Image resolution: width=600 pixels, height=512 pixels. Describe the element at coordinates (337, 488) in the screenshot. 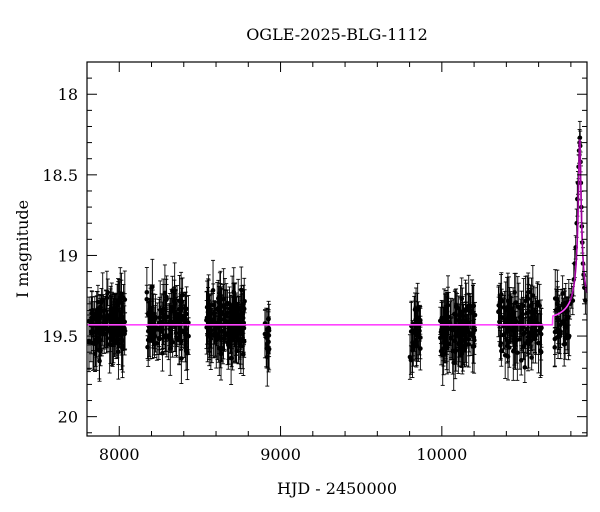

I see `x-axis-label: HJD - 2450000` at that location.